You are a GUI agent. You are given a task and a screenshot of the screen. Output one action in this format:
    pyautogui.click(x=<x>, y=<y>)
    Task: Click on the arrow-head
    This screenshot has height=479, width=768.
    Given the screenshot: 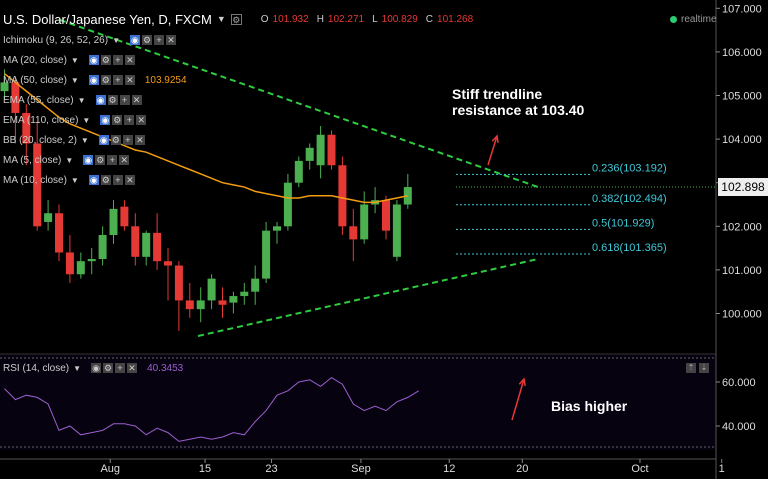 What is the action you would take?
    pyautogui.click(x=522, y=382)
    